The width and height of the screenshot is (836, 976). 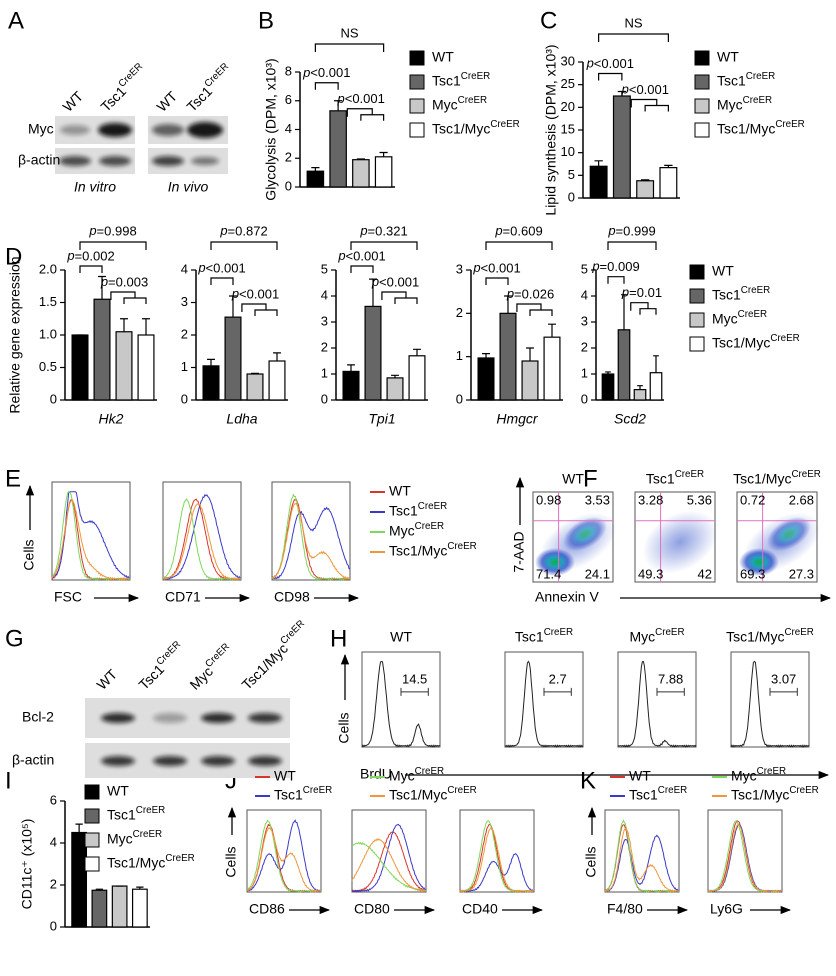 What do you see at coordinates (241, 419) in the screenshot?
I see `x-axis-label: Ldha` at bounding box center [241, 419].